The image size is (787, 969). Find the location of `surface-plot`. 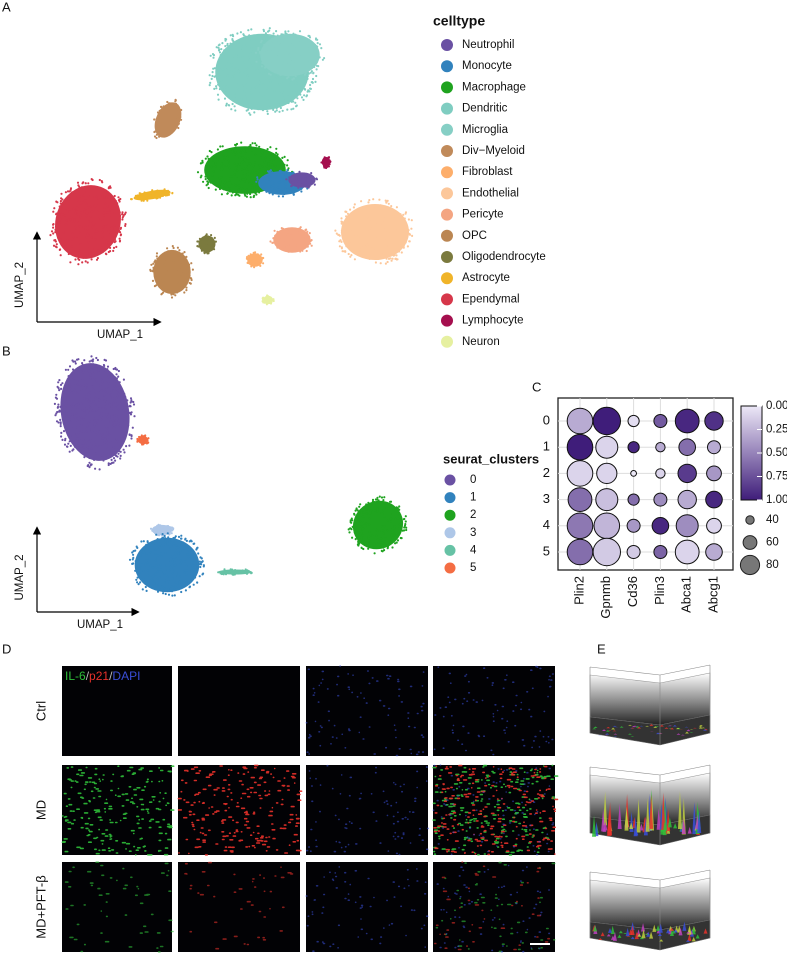

surface-plot is located at coordinates (650, 805).